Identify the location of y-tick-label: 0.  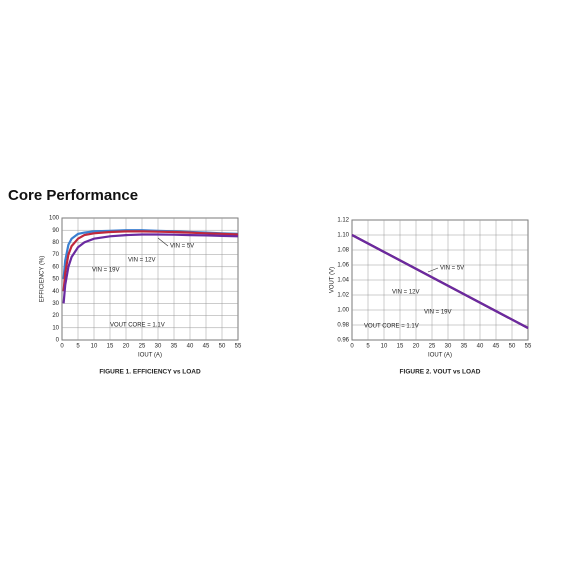
(58, 341).